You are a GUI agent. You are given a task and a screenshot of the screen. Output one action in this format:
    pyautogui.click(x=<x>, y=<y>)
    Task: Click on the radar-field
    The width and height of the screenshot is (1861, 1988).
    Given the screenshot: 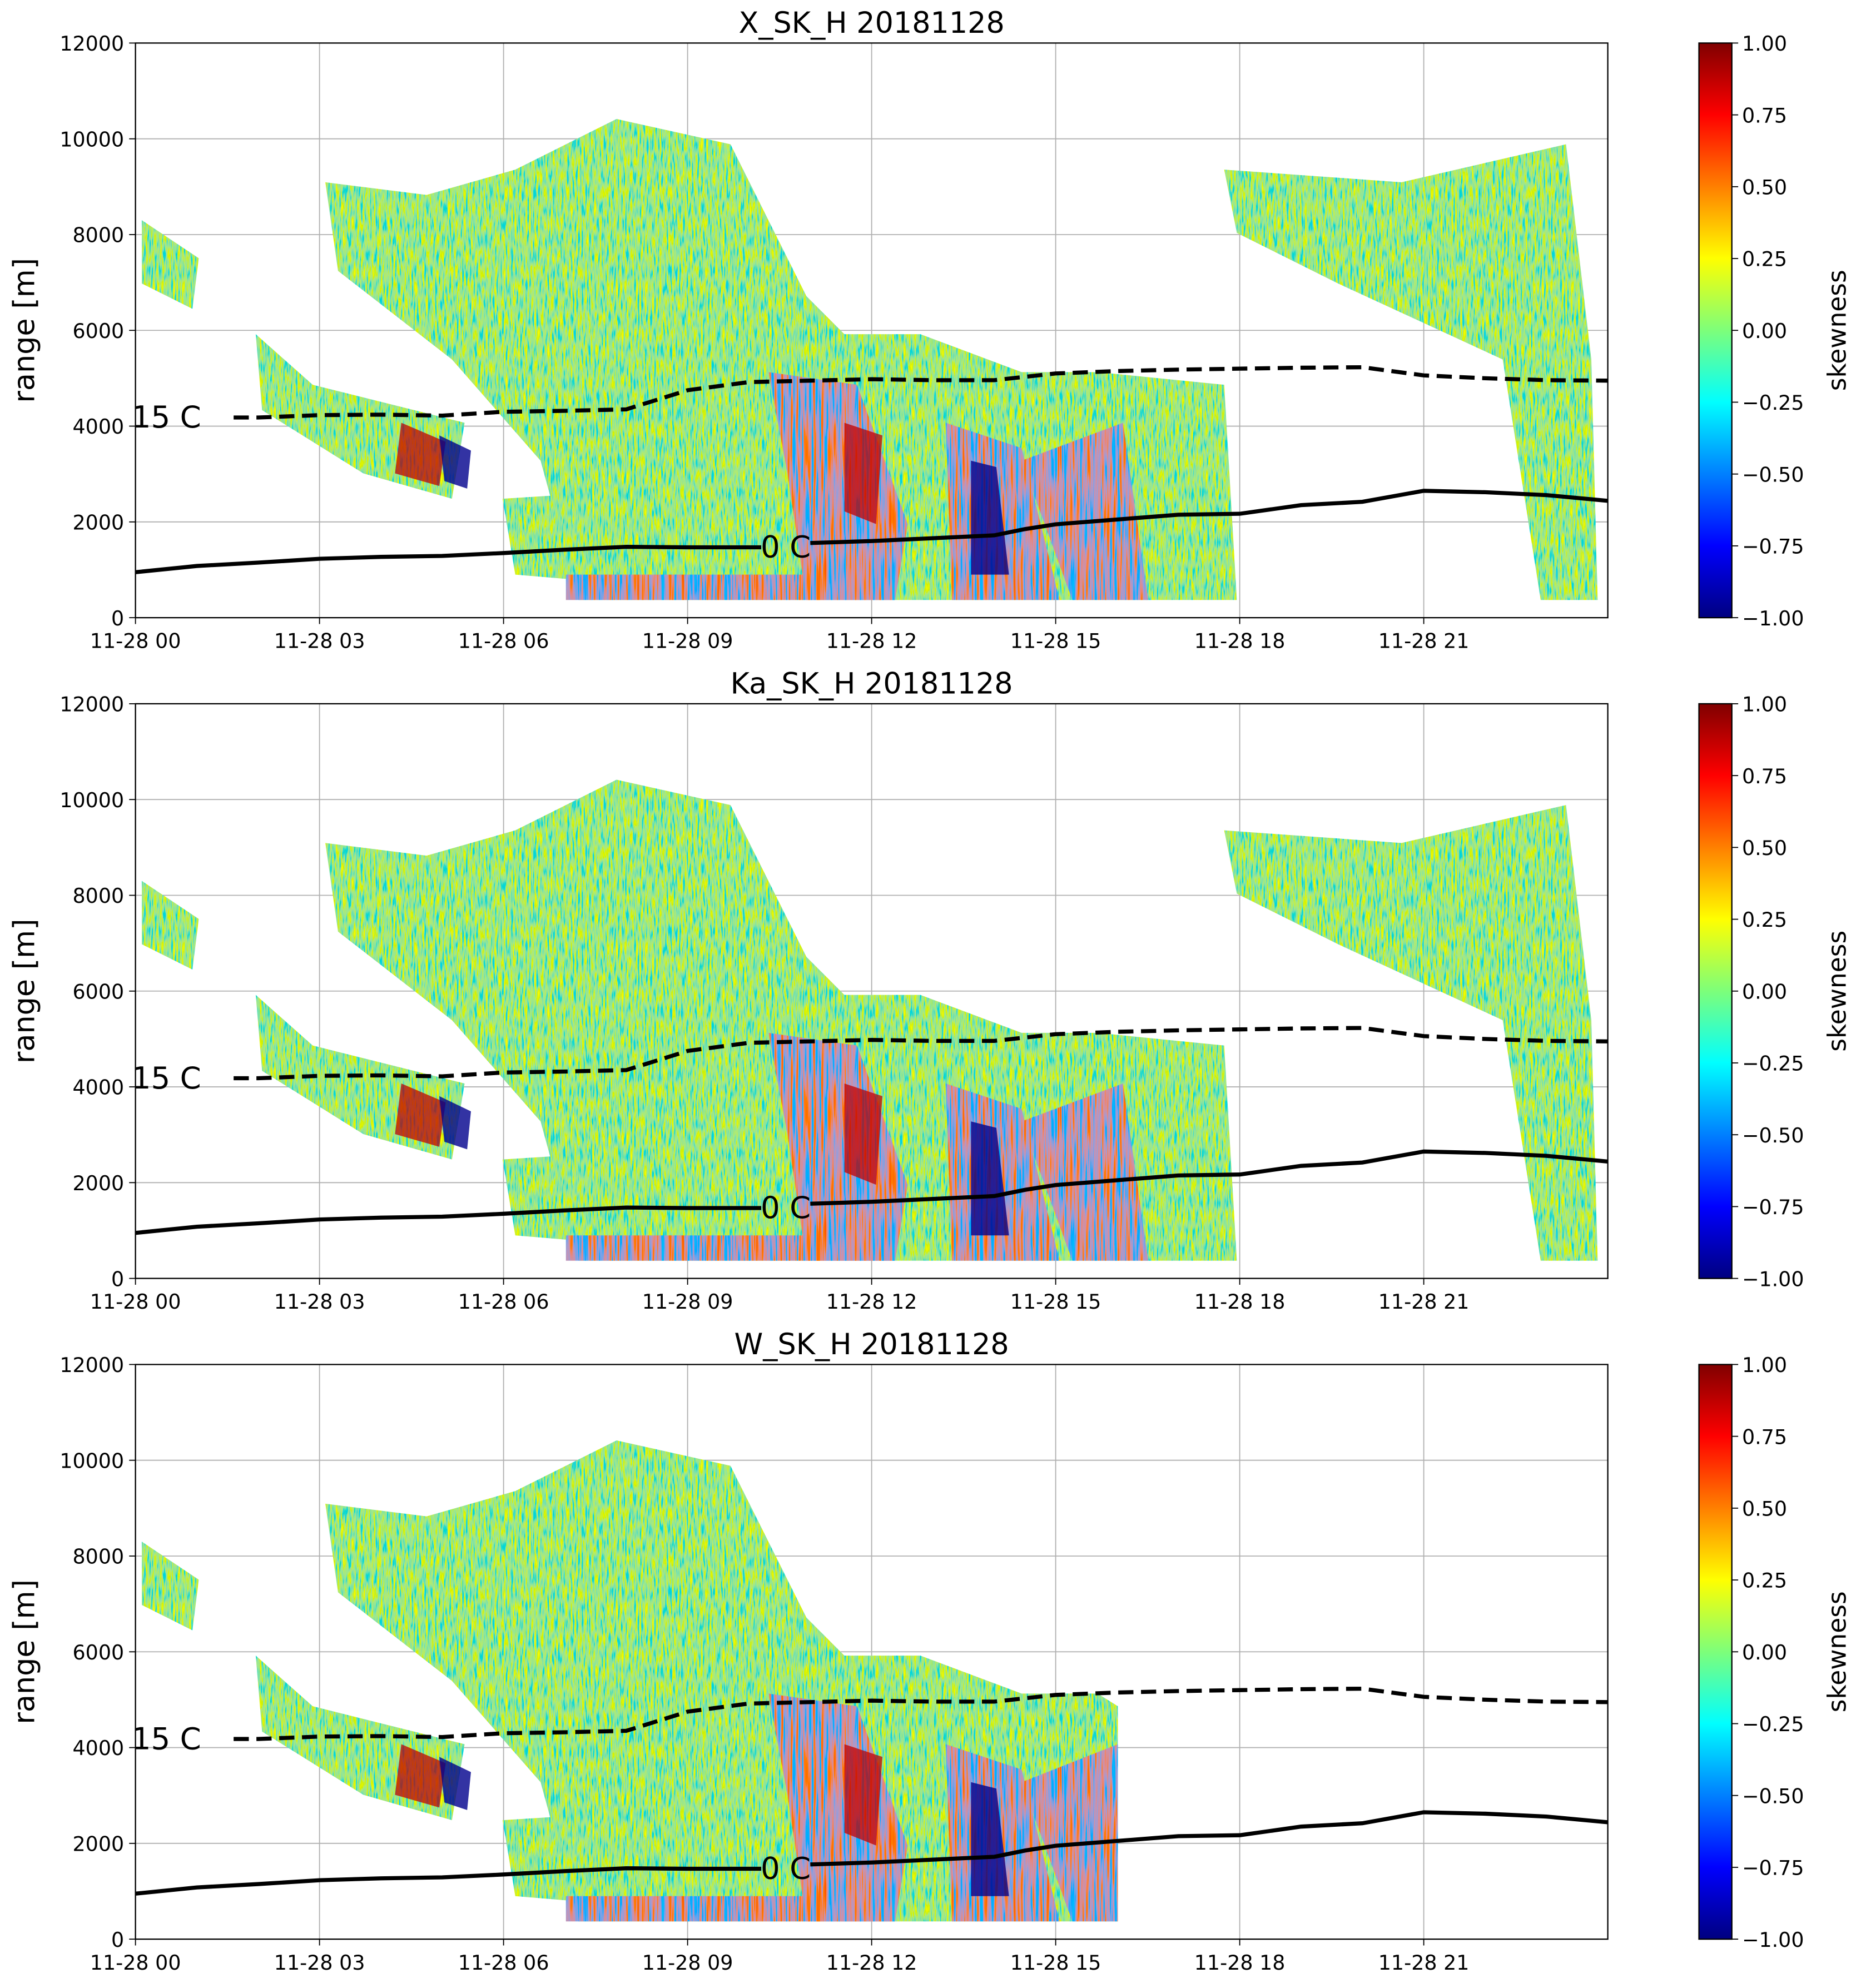 What is the action you would take?
    pyautogui.click(x=630, y=1681)
    